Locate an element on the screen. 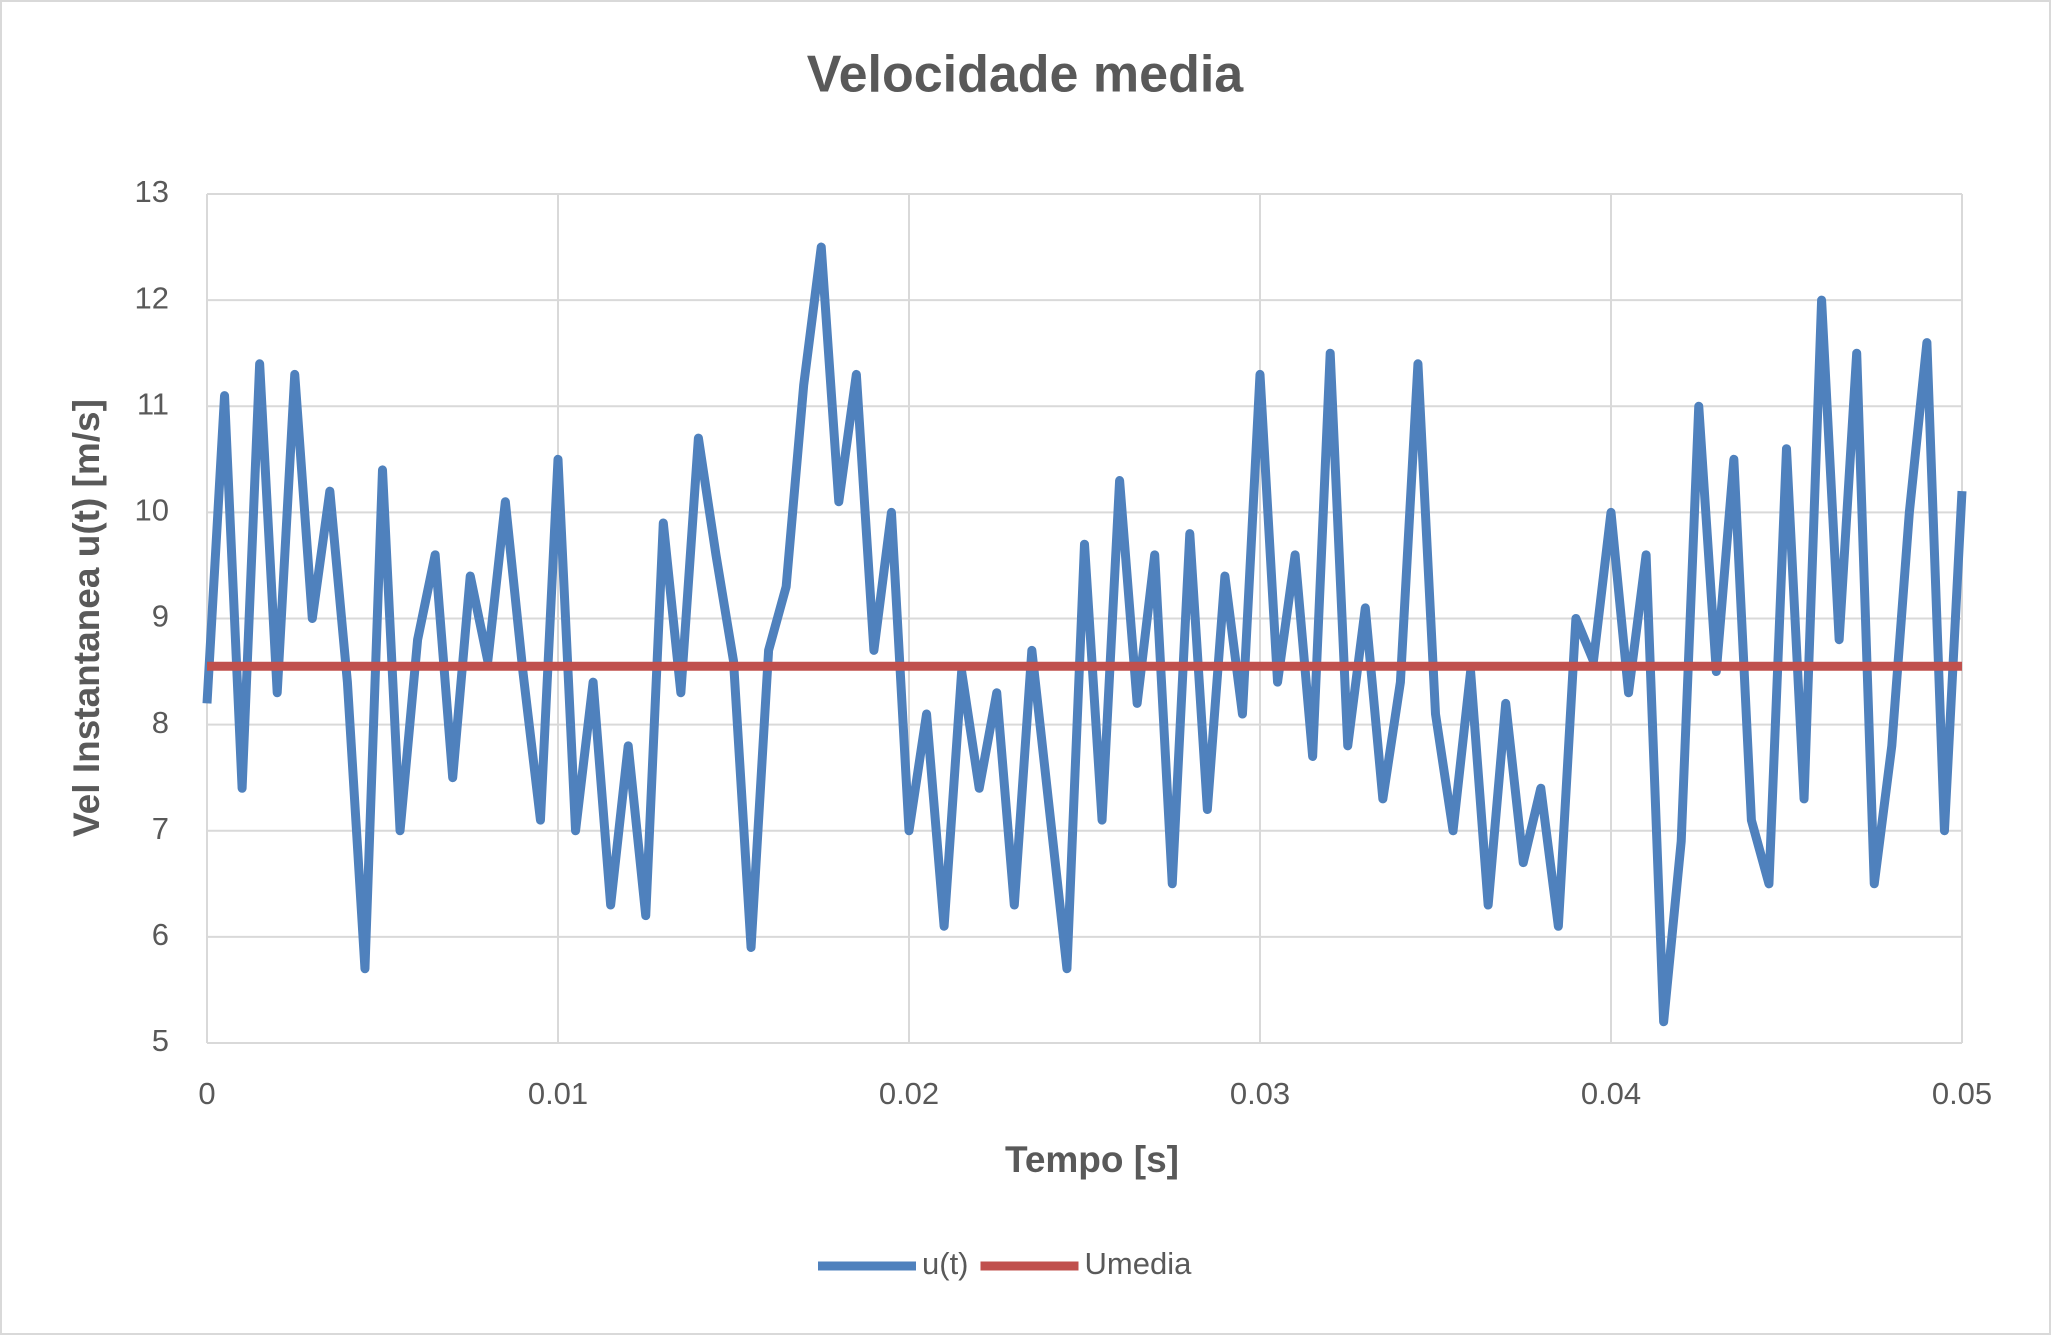 The image size is (2051, 1335). y-tick-label: 8 is located at coordinates (160, 722).